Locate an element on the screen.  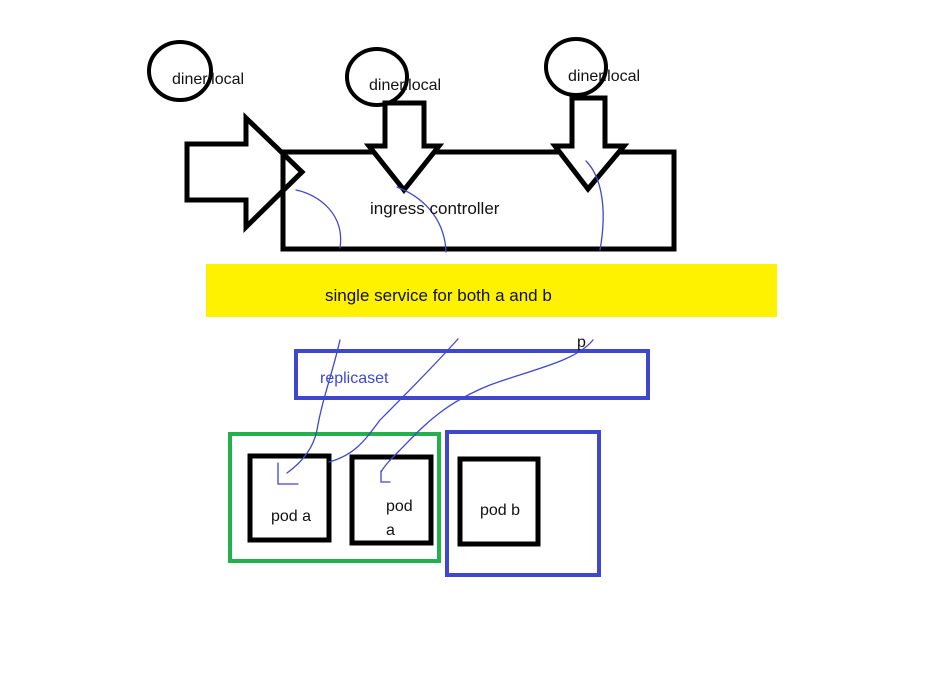
host-label-3: diner.local is located at coordinates (604, 76).